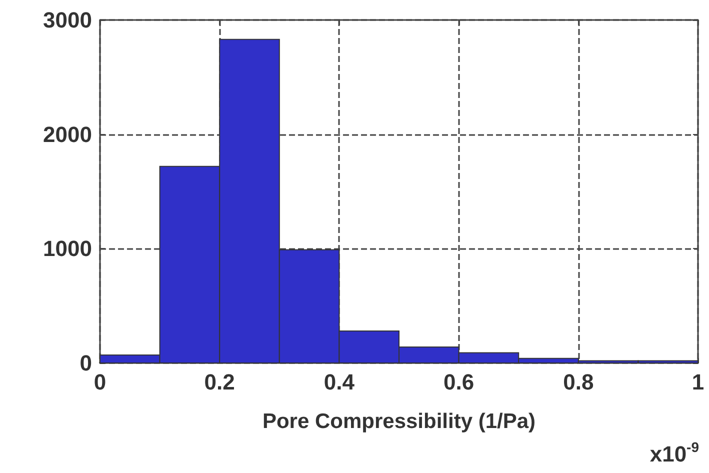 The width and height of the screenshot is (709, 473). I want to click on y-tick-label: 2000, so click(67, 134).